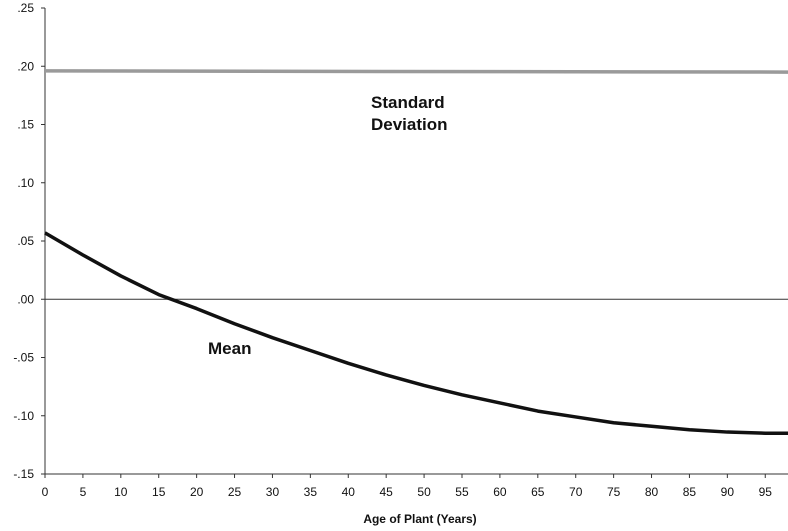 This screenshot has width=788, height=531. Describe the element at coordinates (500, 492) in the screenshot. I see `x-tick-label: 60` at that location.